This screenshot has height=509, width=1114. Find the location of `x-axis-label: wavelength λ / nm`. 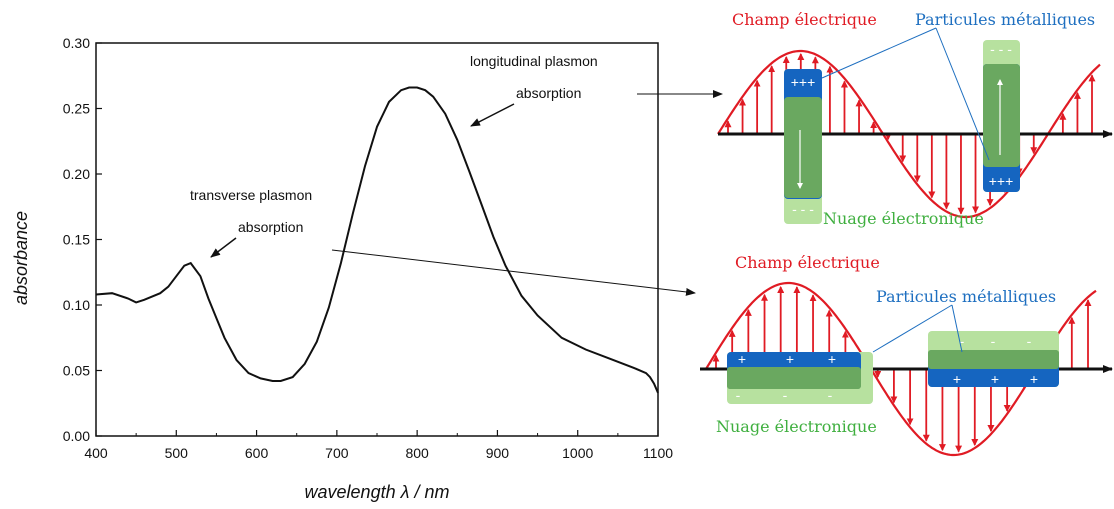

x-axis-label: wavelength λ / nm is located at coordinates (377, 492).